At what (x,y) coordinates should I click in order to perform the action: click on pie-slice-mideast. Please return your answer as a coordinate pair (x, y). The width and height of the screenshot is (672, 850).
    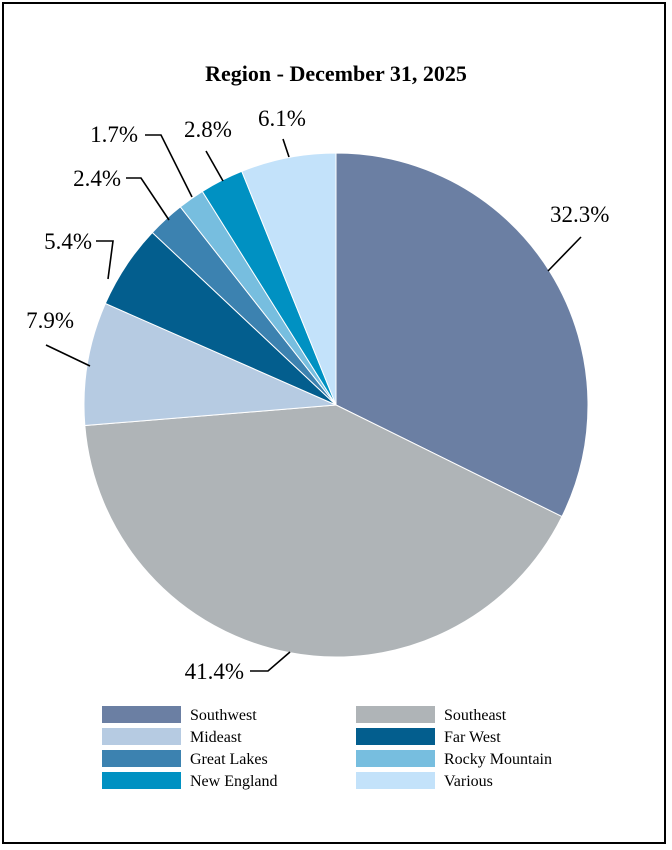
    Looking at the image, I should click on (210, 364).